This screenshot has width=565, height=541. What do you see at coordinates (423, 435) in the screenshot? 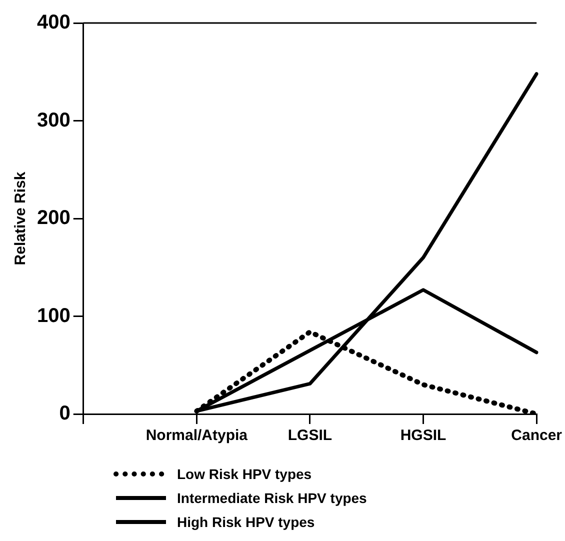
I see `x-tick-label: HGSIL` at bounding box center [423, 435].